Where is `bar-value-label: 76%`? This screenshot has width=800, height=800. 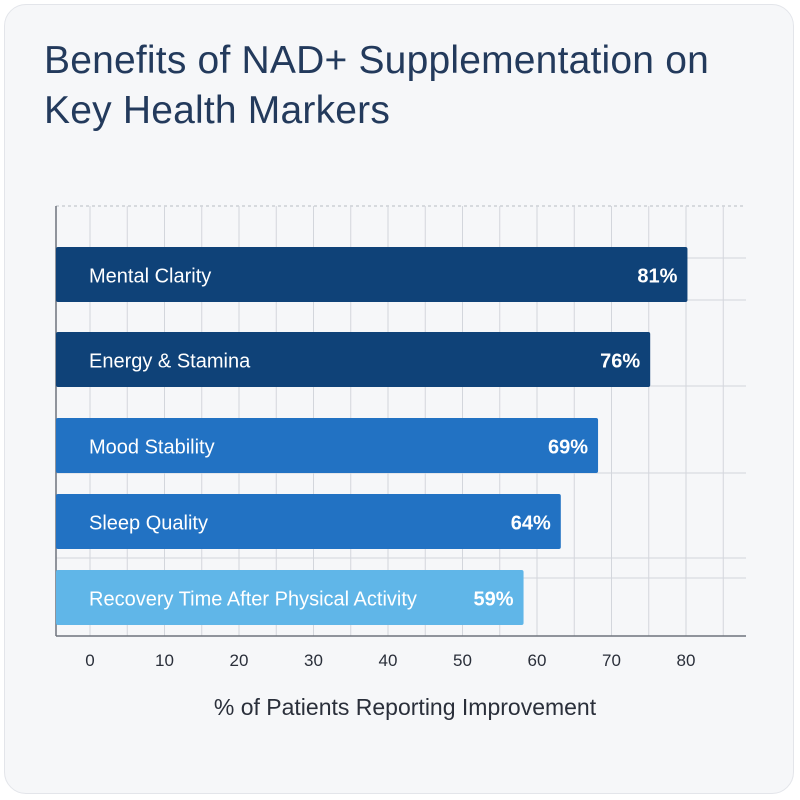
bar-value-label: 76% is located at coordinates (620, 362).